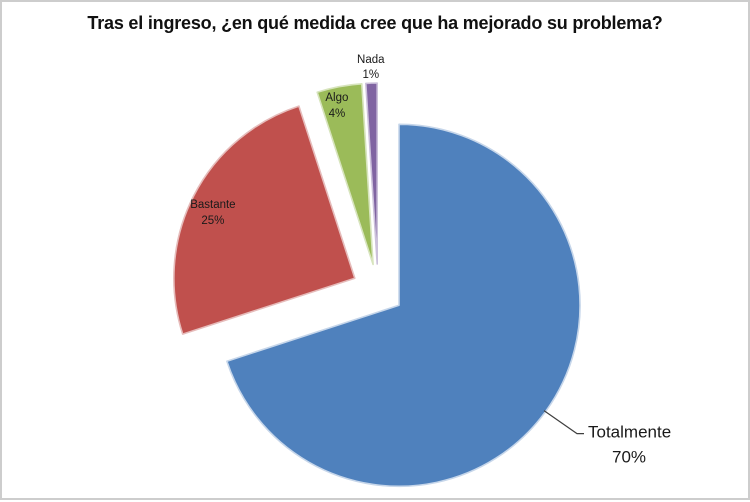 The height and width of the screenshot is (502, 750). What do you see at coordinates (212, 221) in the screenshot?
I see `slice-label-bastante-percent: 25%` at bounding box center [212, 221].